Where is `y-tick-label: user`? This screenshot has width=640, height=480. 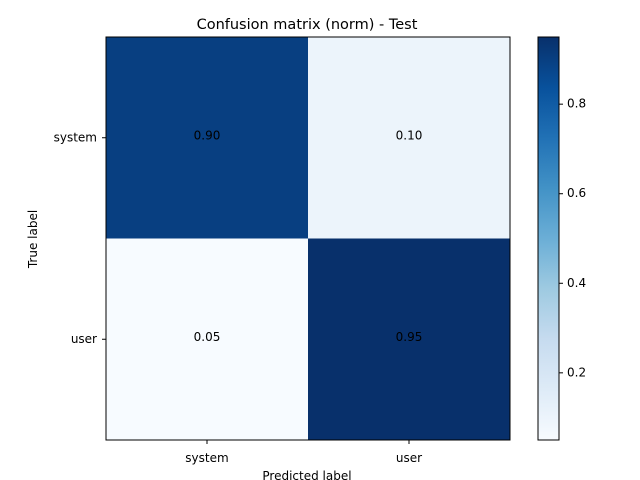 y-tick-label: user is located at coordinates (84, 339).